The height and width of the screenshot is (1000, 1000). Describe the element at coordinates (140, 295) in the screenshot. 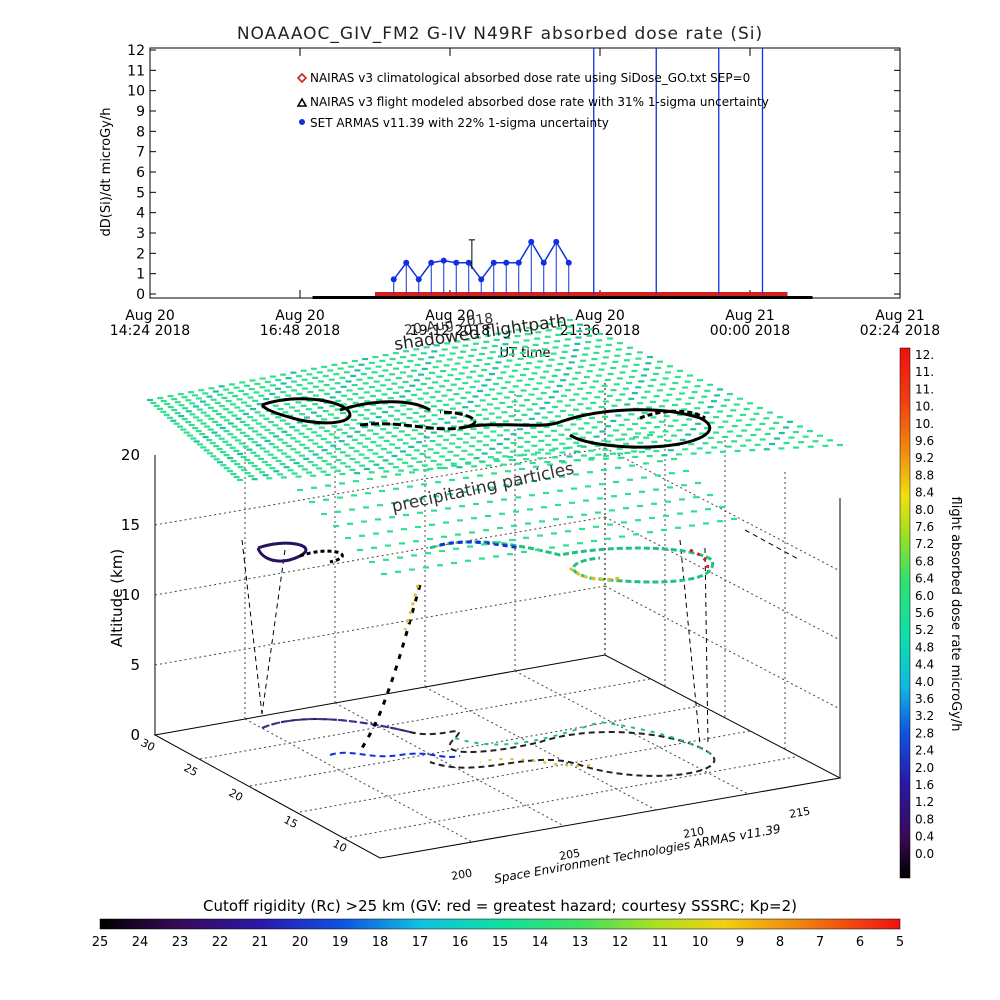

I see `y-tick-label: 0` at that location.